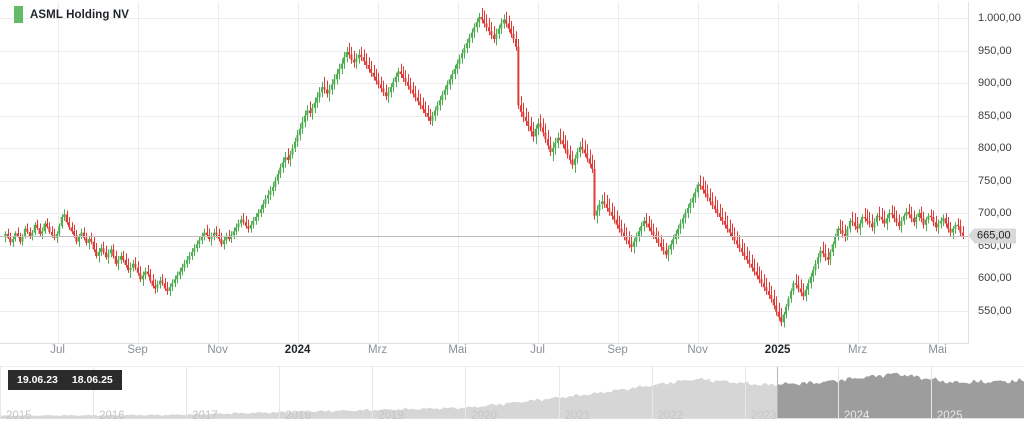 The image size is (1024, 425). I want to click on legend-series-label: ASML Holding NV, so click(80, 14).